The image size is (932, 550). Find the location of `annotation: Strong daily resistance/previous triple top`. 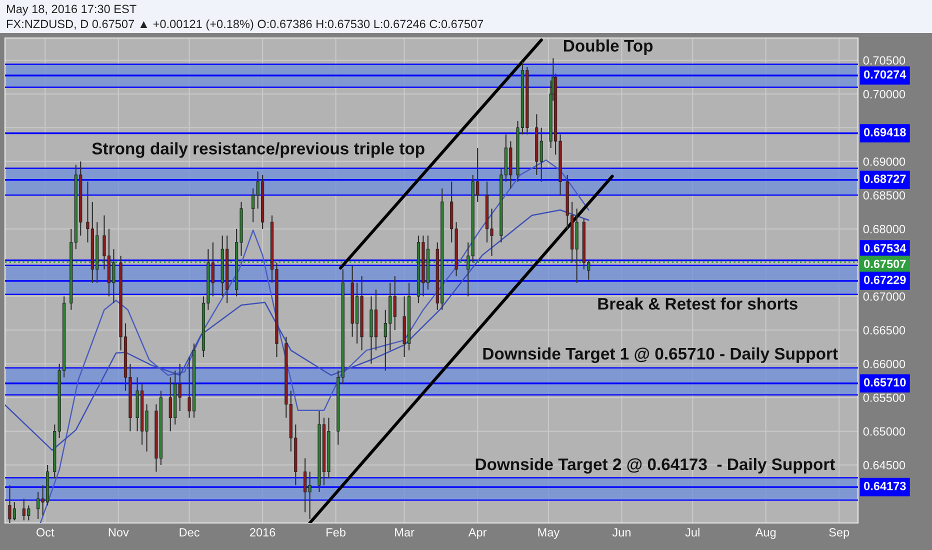

annotation: Strong daily resistance/previous triple top is located at coordinates (258, 150).